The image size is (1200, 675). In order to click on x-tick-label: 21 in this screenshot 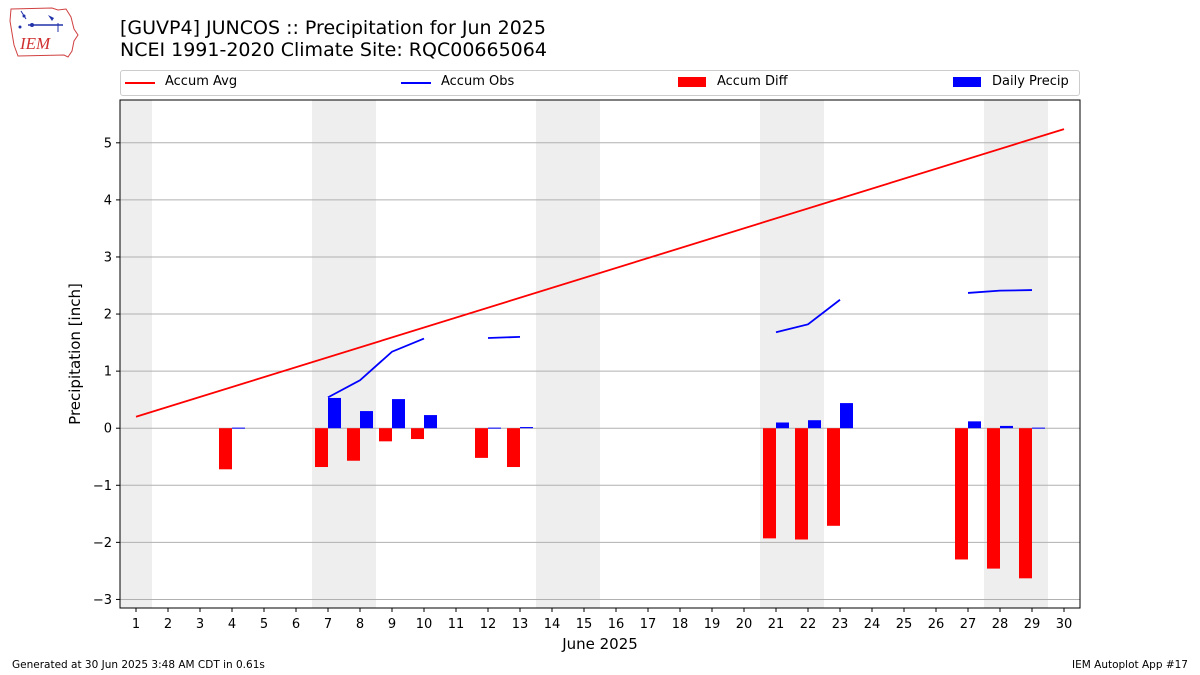, I will do `click(776, 624)`.